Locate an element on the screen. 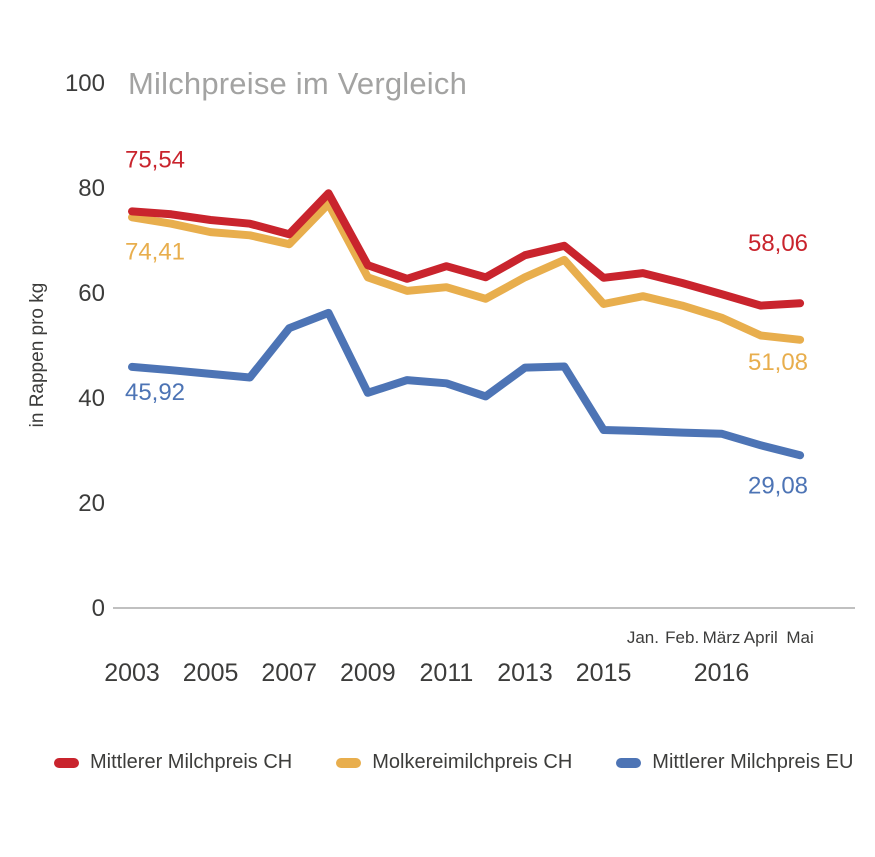 Image resolution: width=875 pixels, height=857 pixels. chart-title: Milchpreise im Vergleich is located at coordinates (298, 83).